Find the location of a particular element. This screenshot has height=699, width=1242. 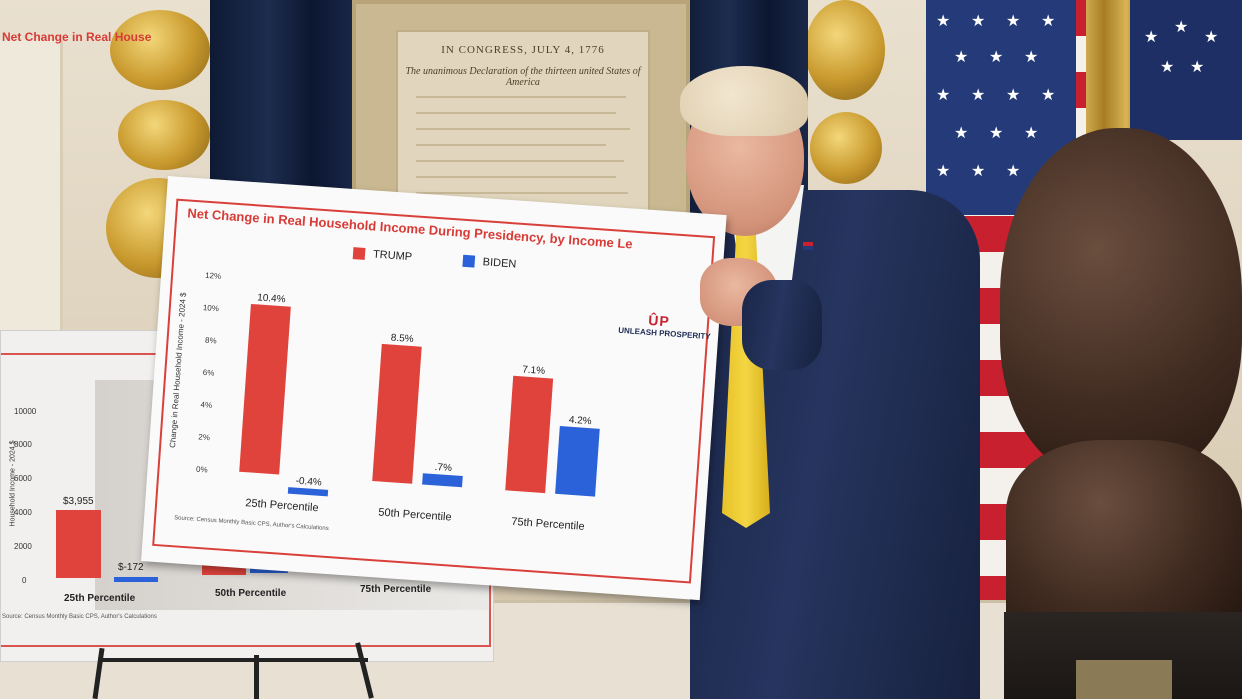

back-bar-biden-25th is located at coordinates (136, 579).